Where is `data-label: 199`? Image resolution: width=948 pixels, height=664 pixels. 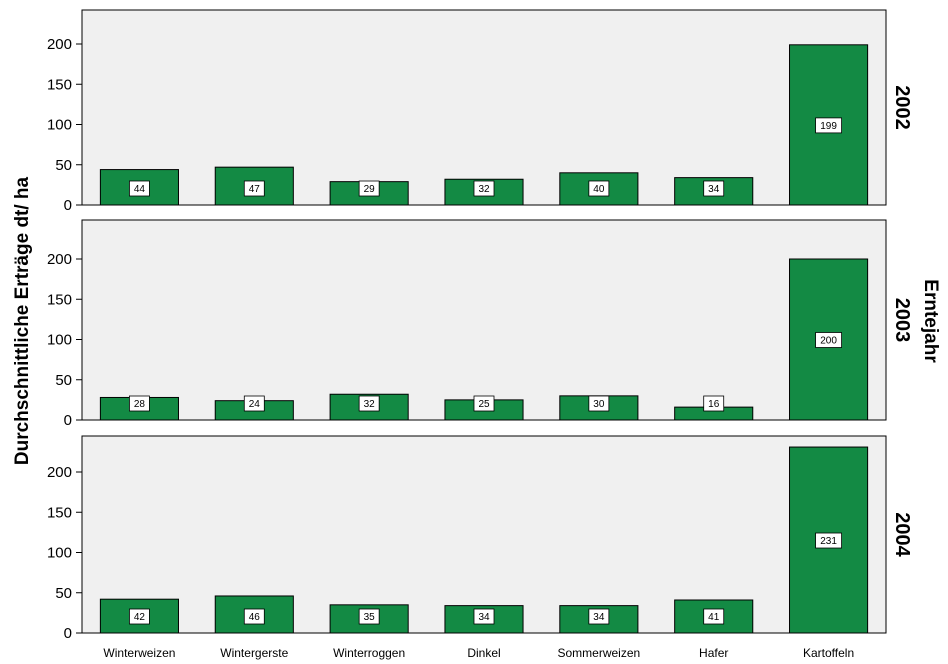 data-label: 199 is located at coordinates (828, 126).